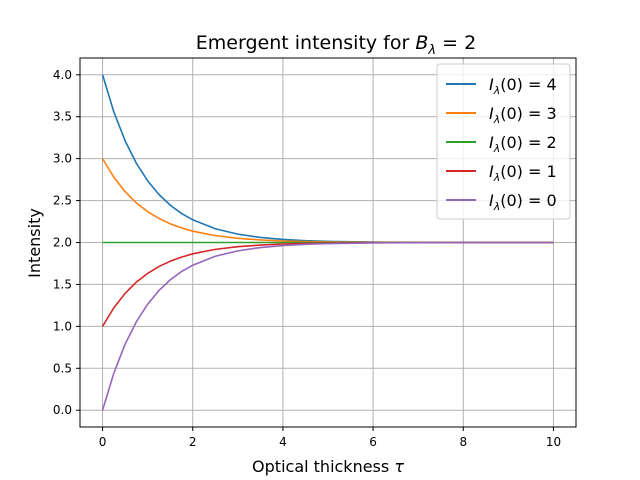  I want to click on legend-entry-1: Iλ(0) = 1, so click(523, 173).